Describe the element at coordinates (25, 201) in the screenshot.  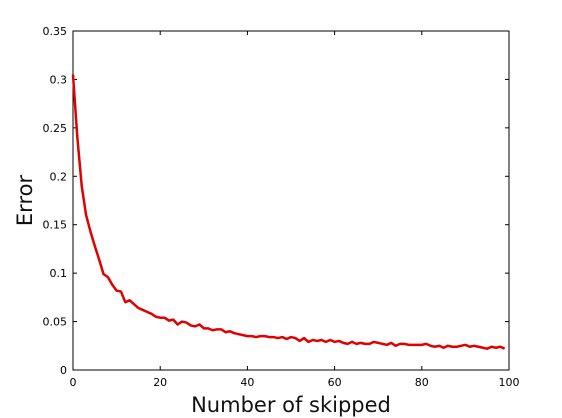
I see `y-axis-title: Error` at that location.